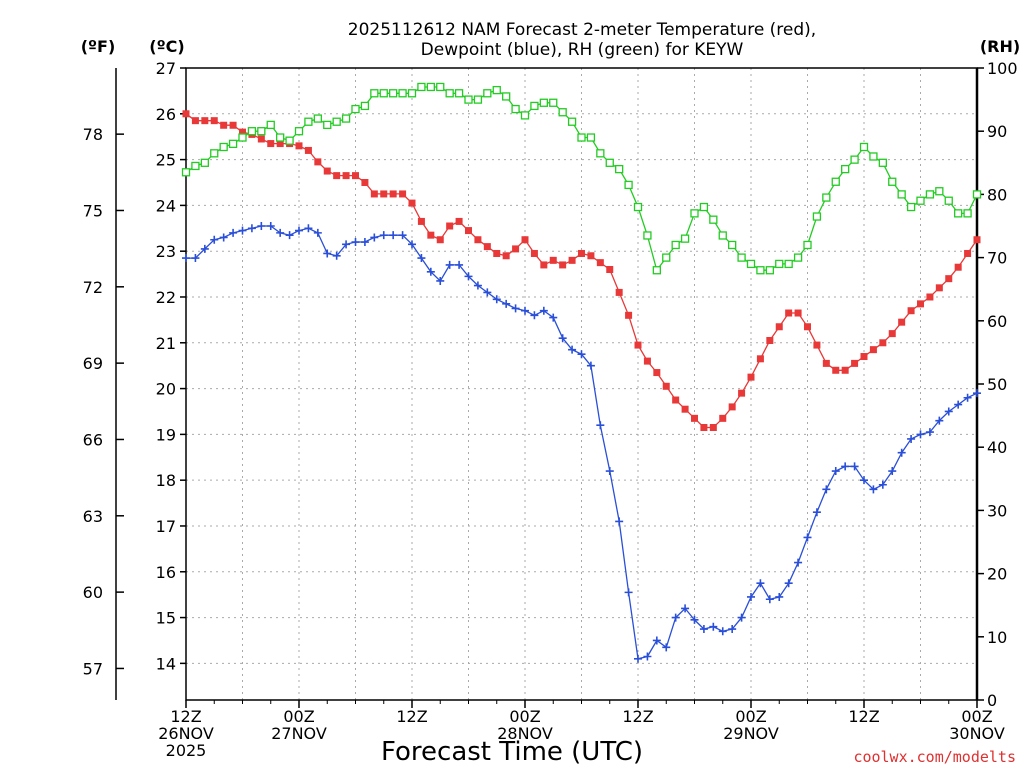 This screenshot has width=1024, height=768. I want to click on fahrenheit-tick-label: 72, so click(93, 287).